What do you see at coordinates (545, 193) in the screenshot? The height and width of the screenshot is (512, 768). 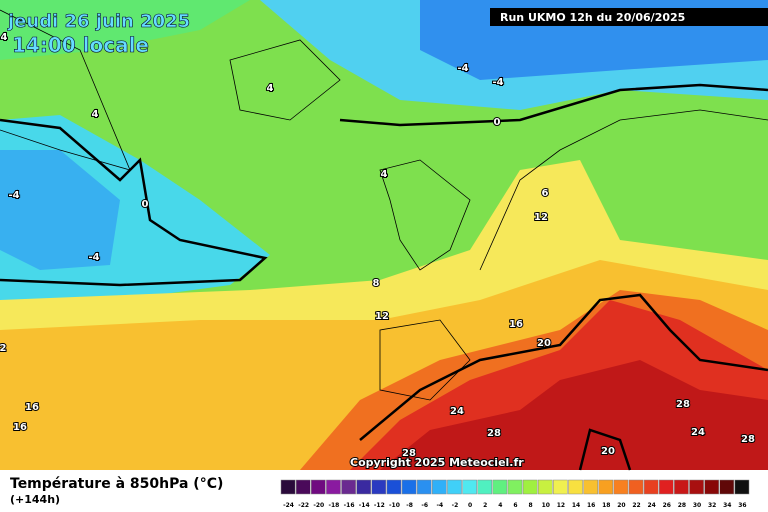 I see `contour-label: 6` at bounding box center [545, 193].